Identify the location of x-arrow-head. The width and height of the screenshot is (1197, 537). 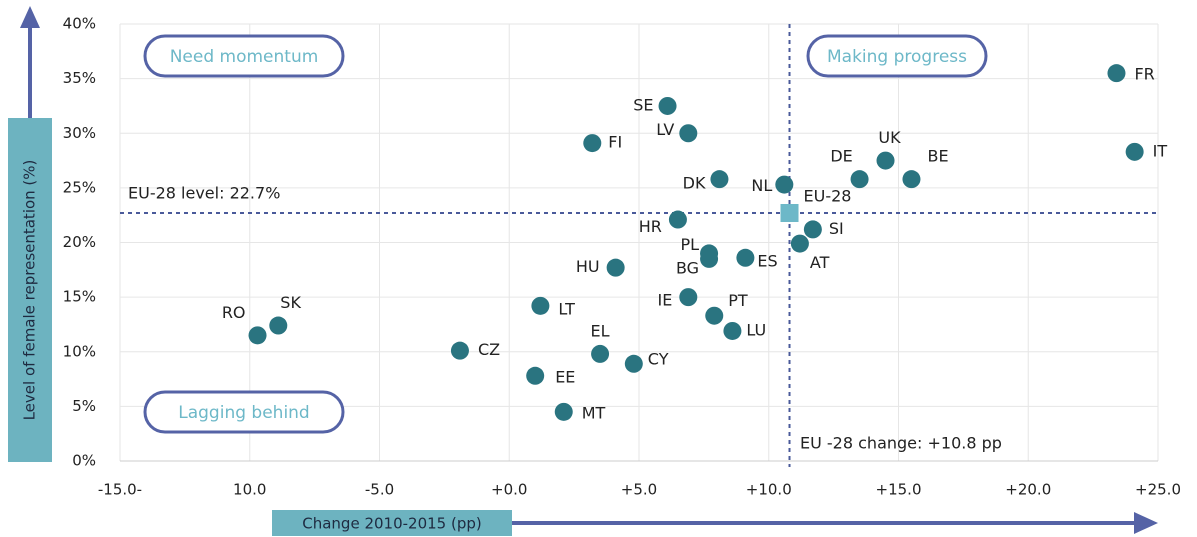
(1146, 523).